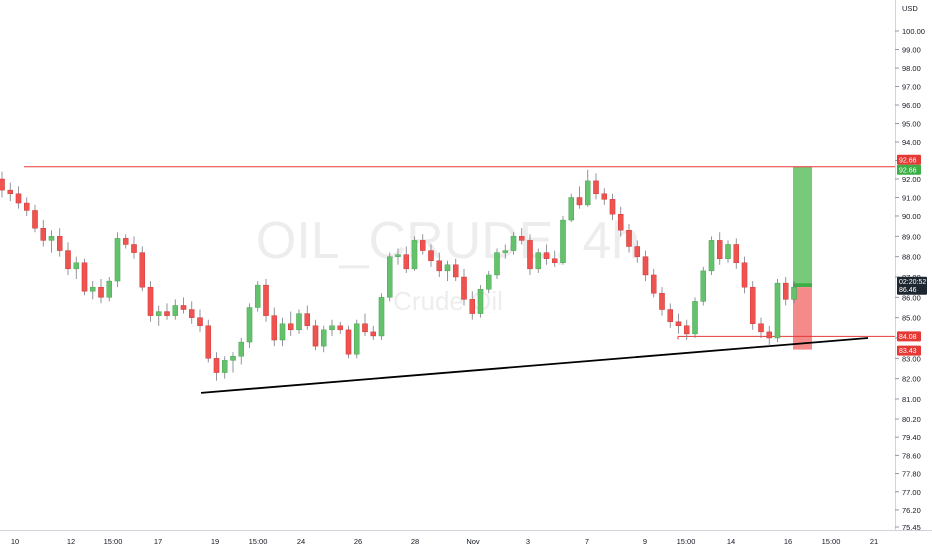  What do you see at coordinates (911, 297) in the screenshot?
I see `price-tick-label: 86.00` at bounding box center [911, 297].